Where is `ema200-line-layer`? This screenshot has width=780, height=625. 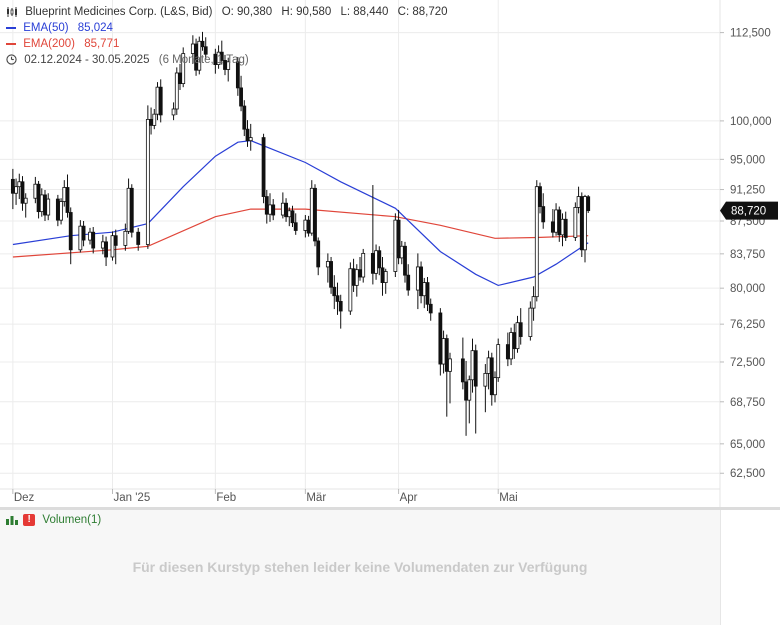 ema200-line-layer is located at coordinates (300, 233).